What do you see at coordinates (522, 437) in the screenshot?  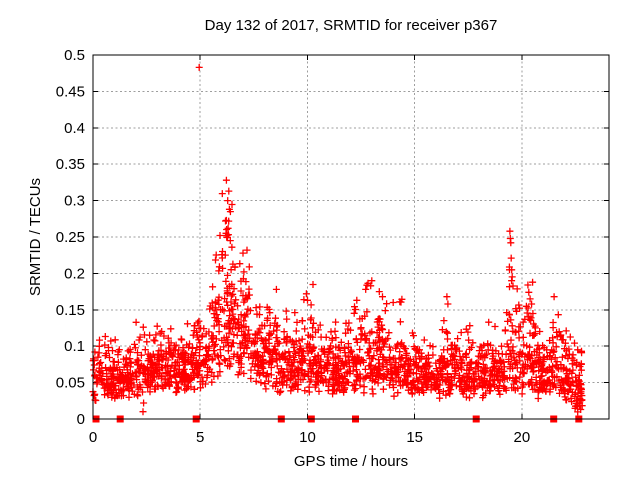 I see `x-tick-label: 20` at bounding box center [522, 437].